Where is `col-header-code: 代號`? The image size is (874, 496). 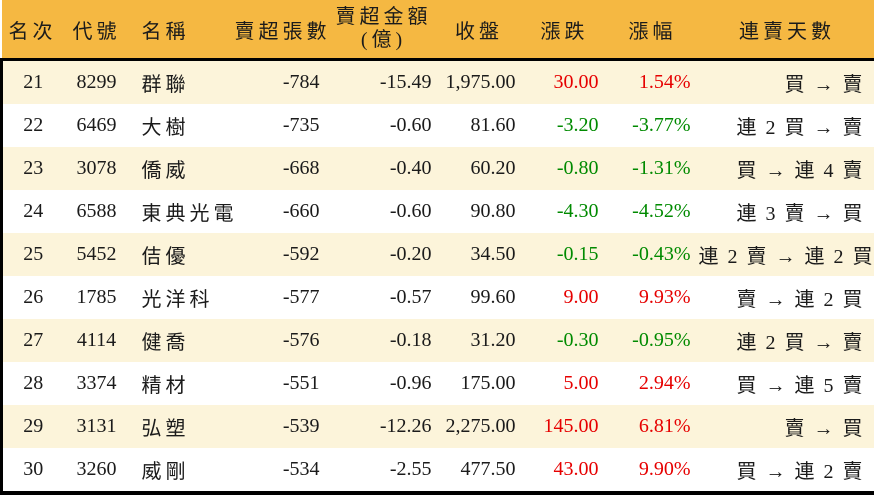 col-header-code: 代號 is located at coordinates (96, 30).